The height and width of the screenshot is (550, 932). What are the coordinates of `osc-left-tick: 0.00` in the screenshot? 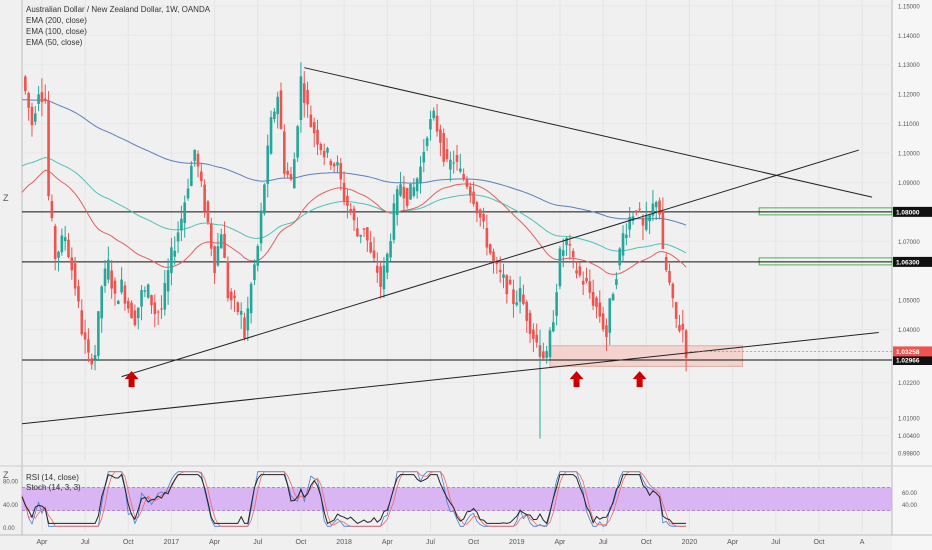 It's located at (9, 529).